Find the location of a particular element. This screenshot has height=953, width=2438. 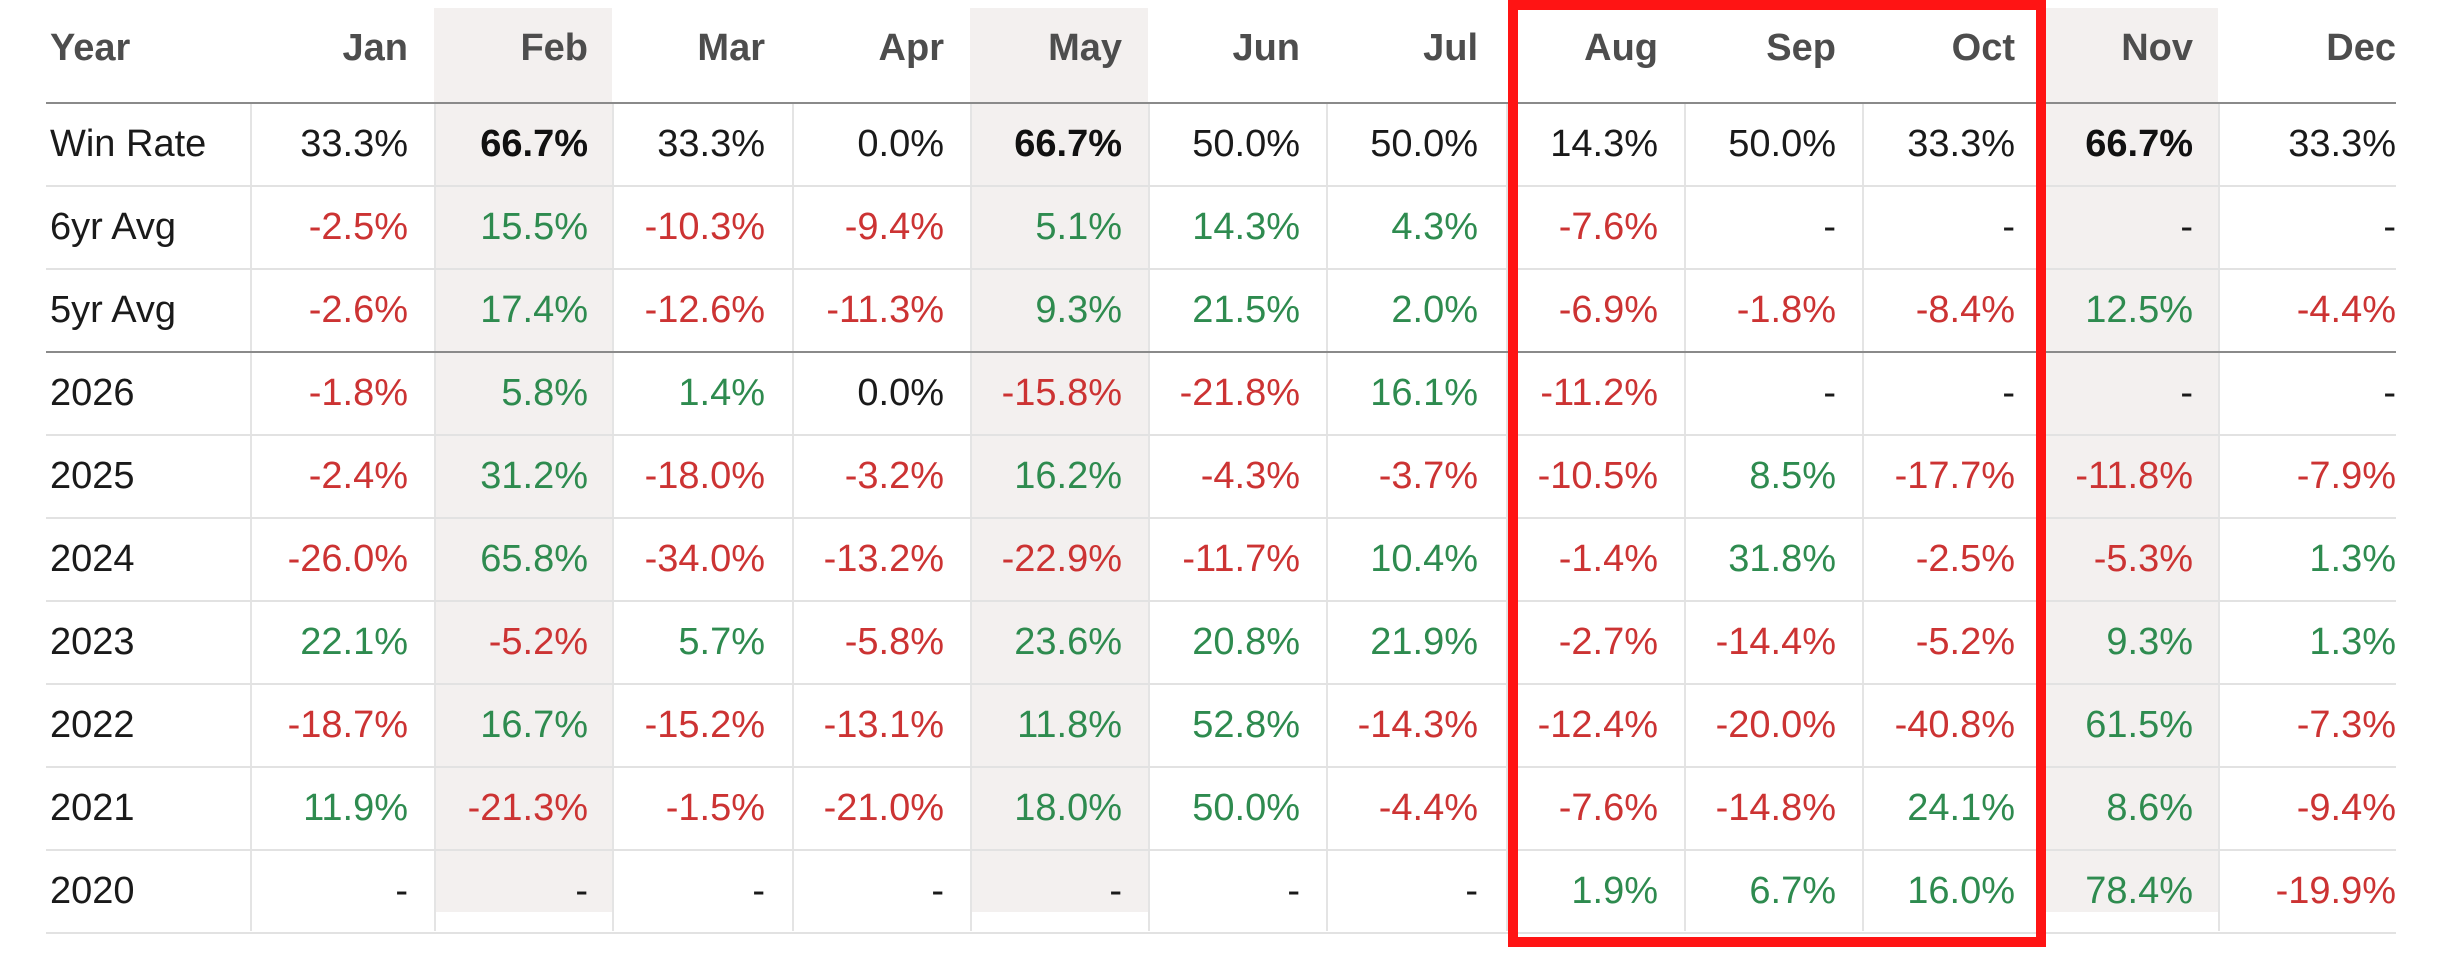

value-cell-feb: - is located at coordinates (581, 891).